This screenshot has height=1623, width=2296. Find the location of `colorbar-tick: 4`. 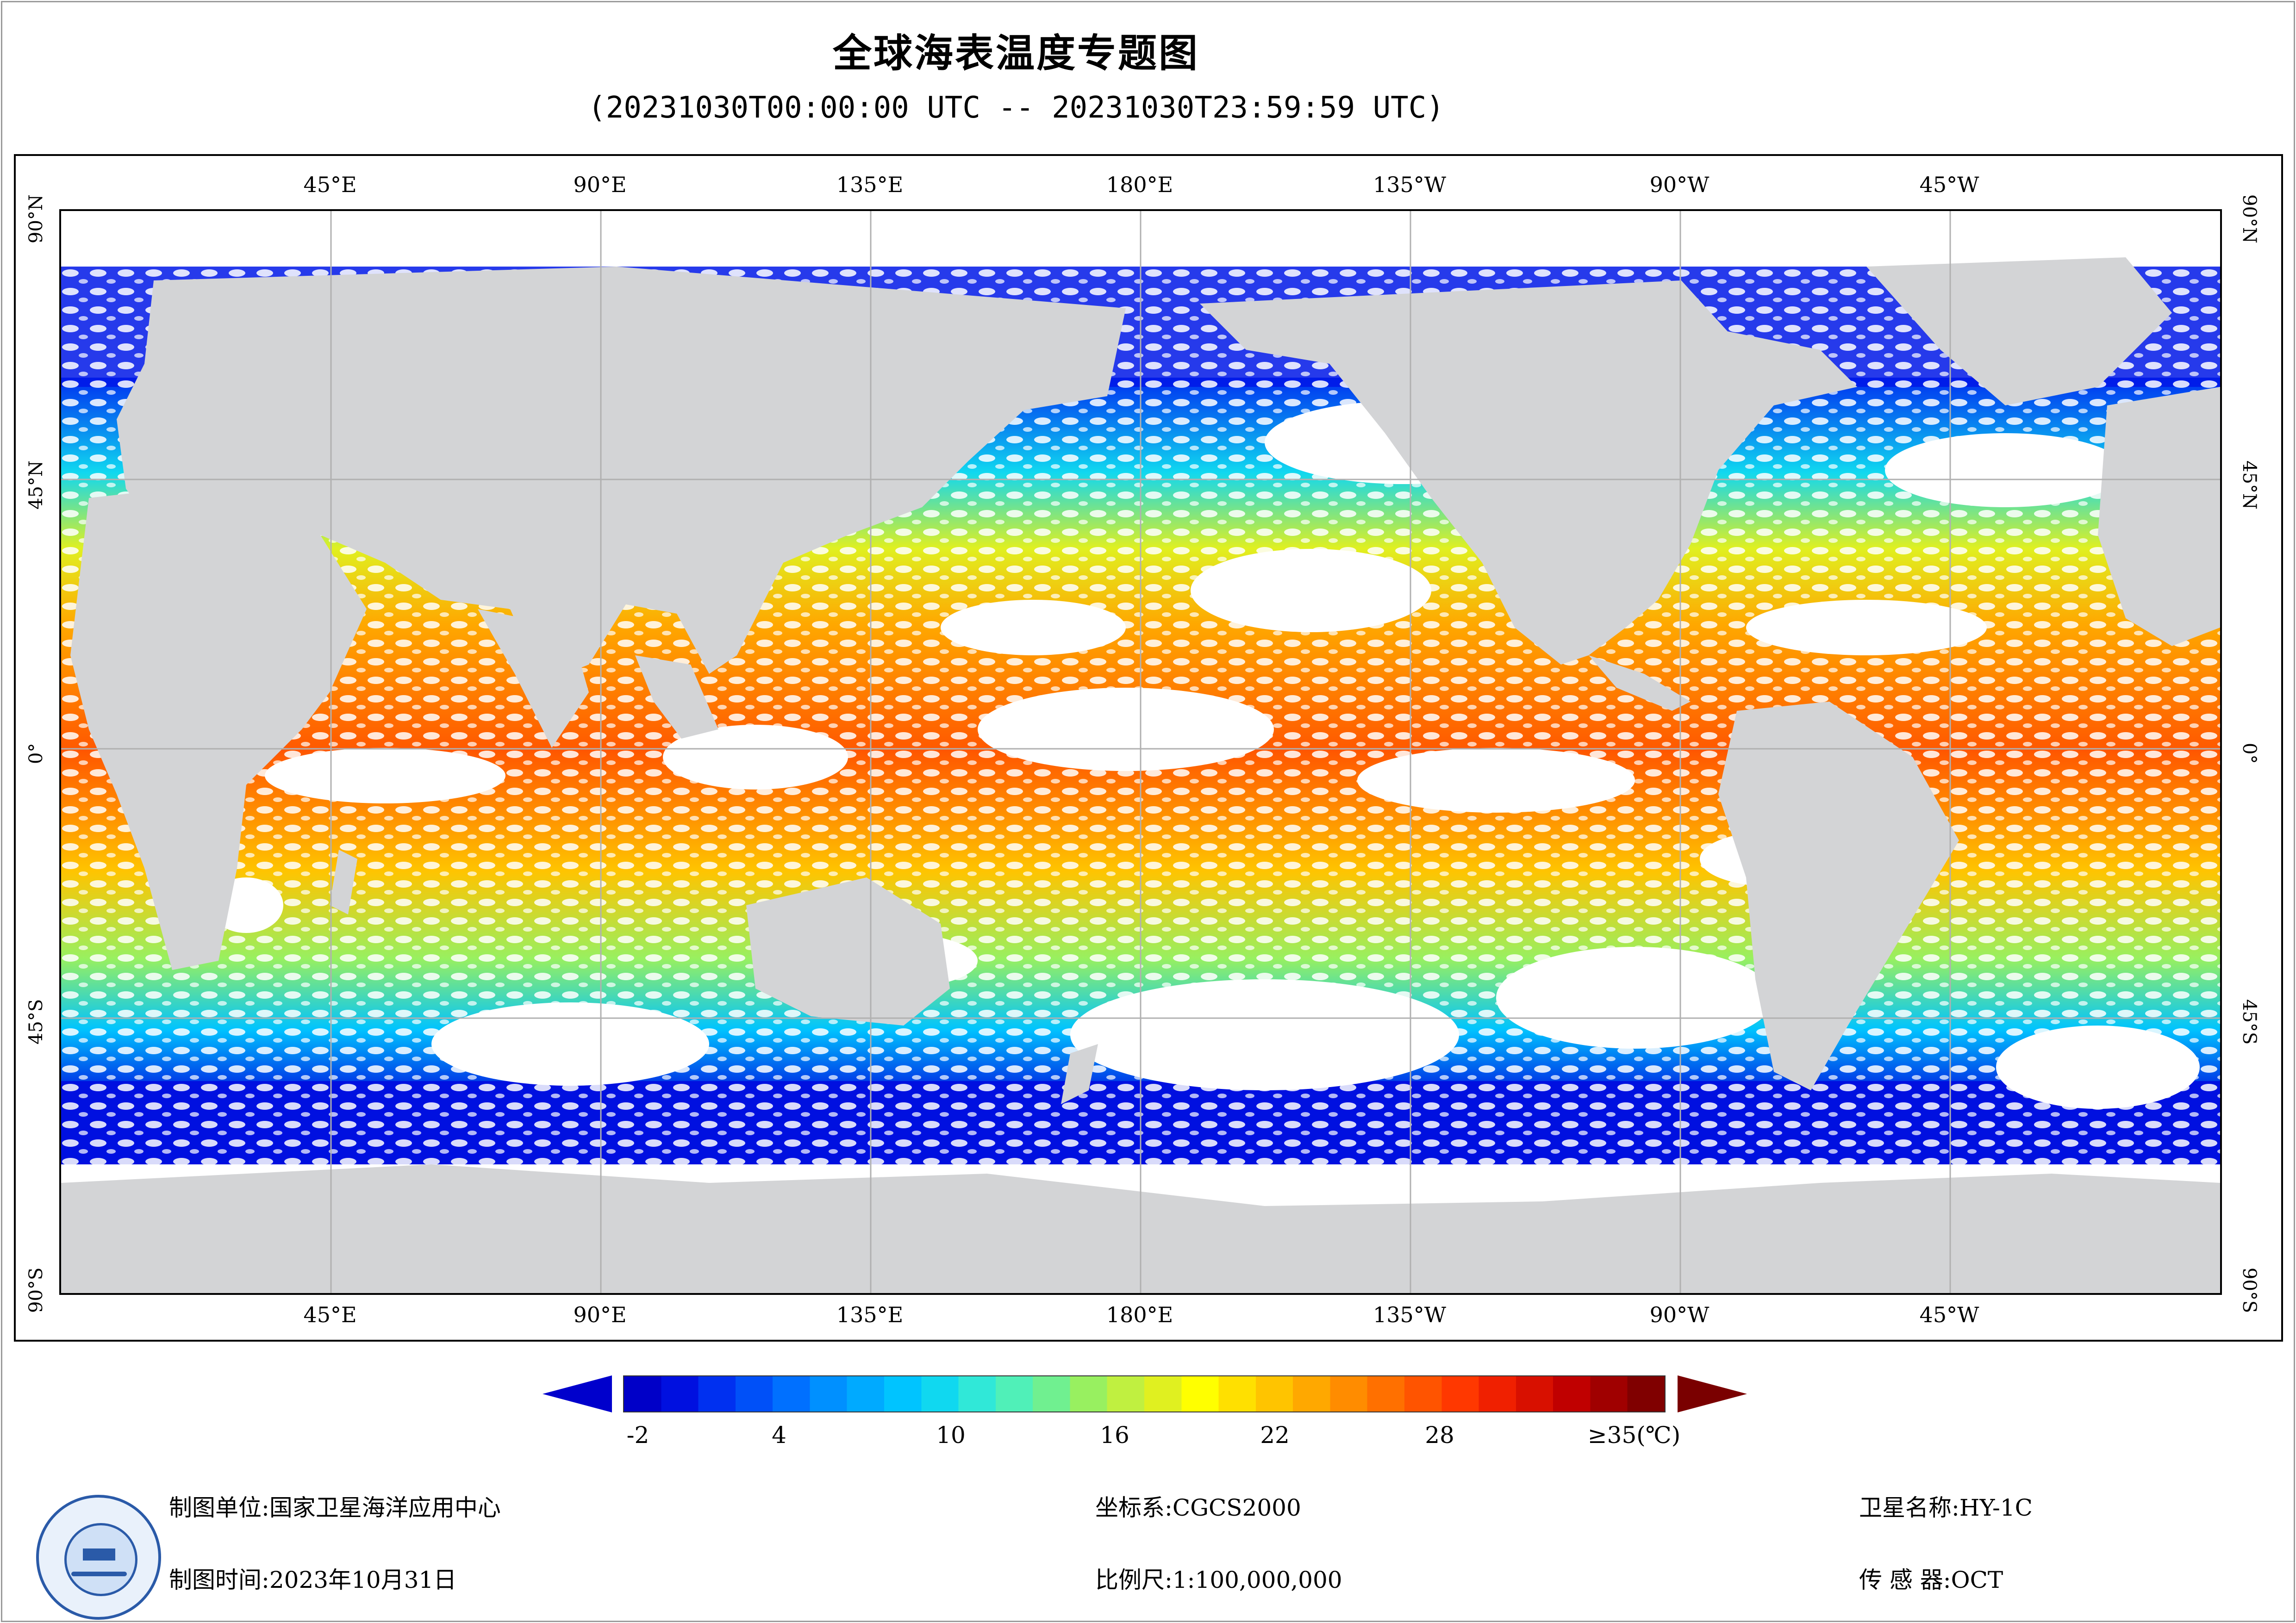

colorbar-tick: 4 is located at coordinates (779, 1435).